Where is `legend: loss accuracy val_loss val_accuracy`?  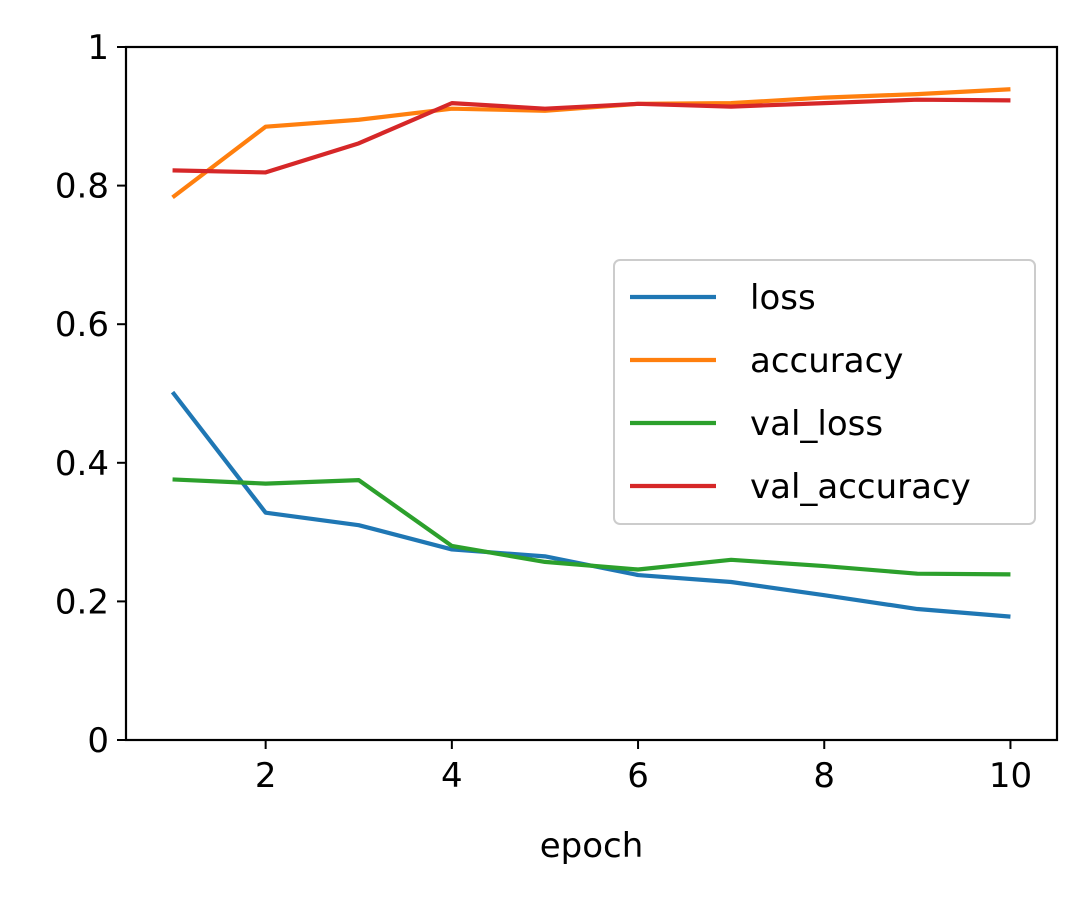 legend: loss accuracy val_loss val_accuracy is located at coordinates (824, 392).